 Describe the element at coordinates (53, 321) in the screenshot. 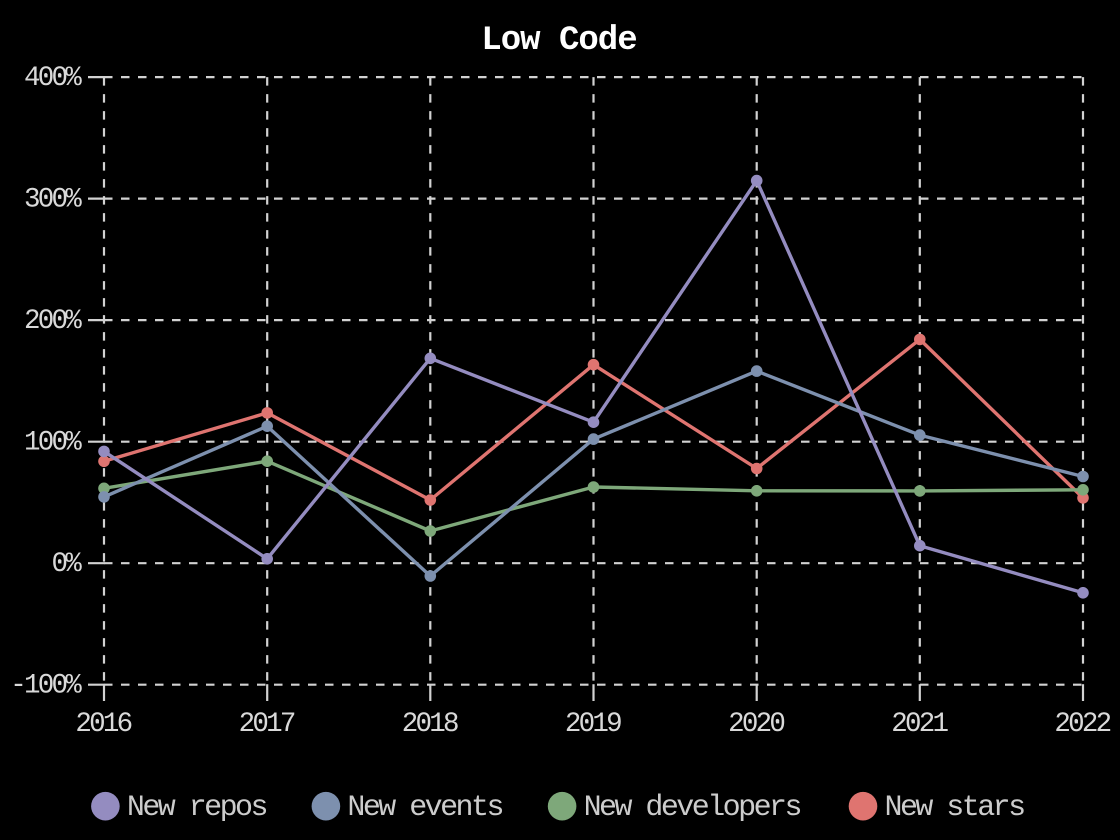

I see `svg-text: 200%` at that location.